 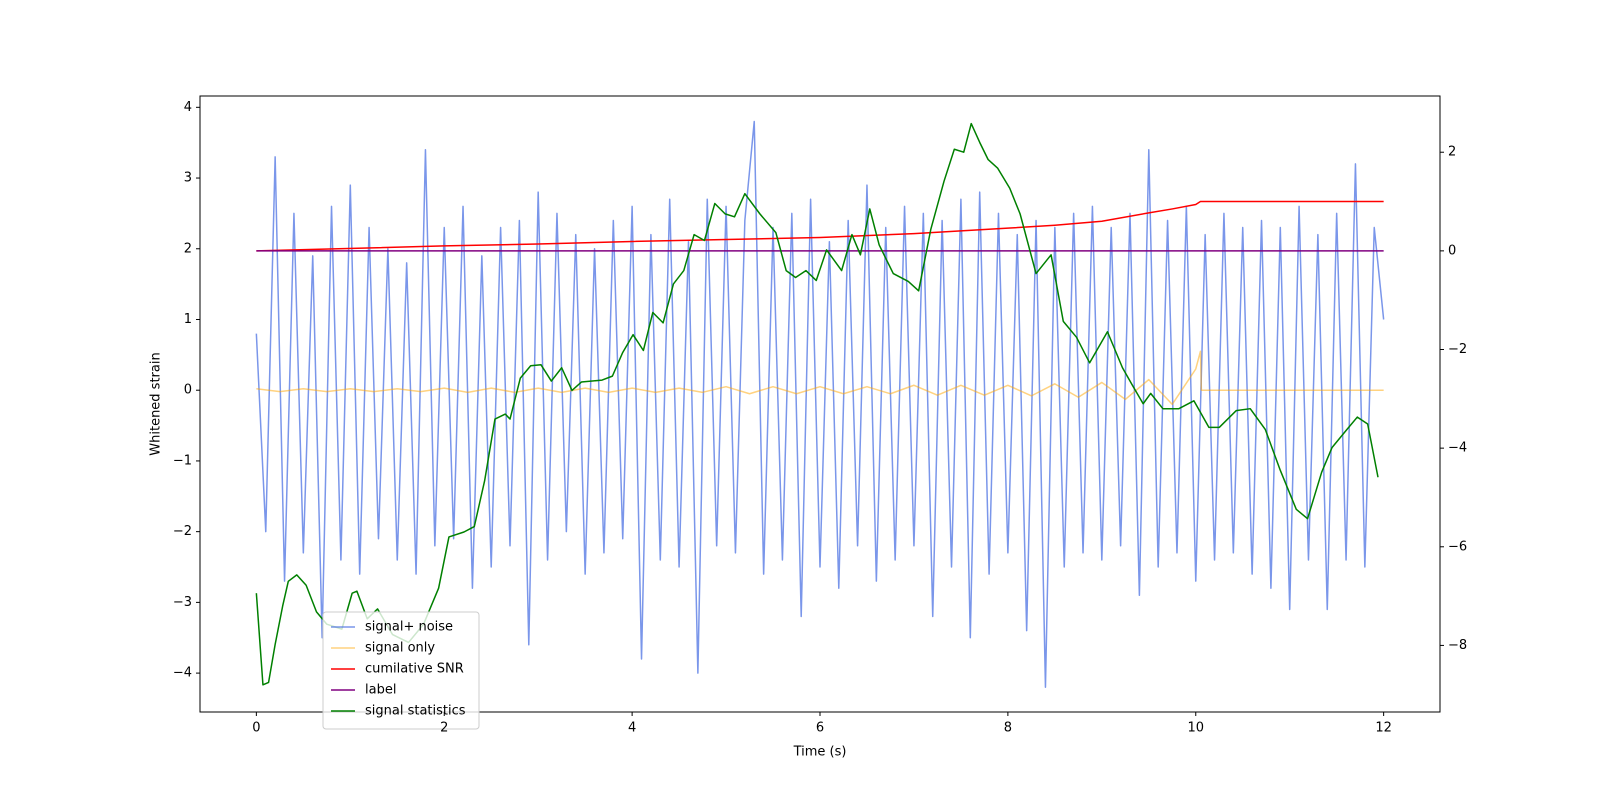 I want to click on y2-tick-label: −4, so click(x=1457, y=448).